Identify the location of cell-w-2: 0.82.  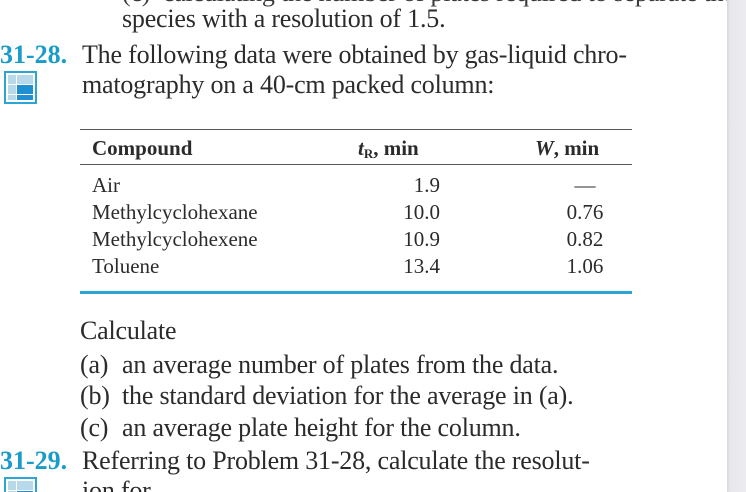
(585, 239).